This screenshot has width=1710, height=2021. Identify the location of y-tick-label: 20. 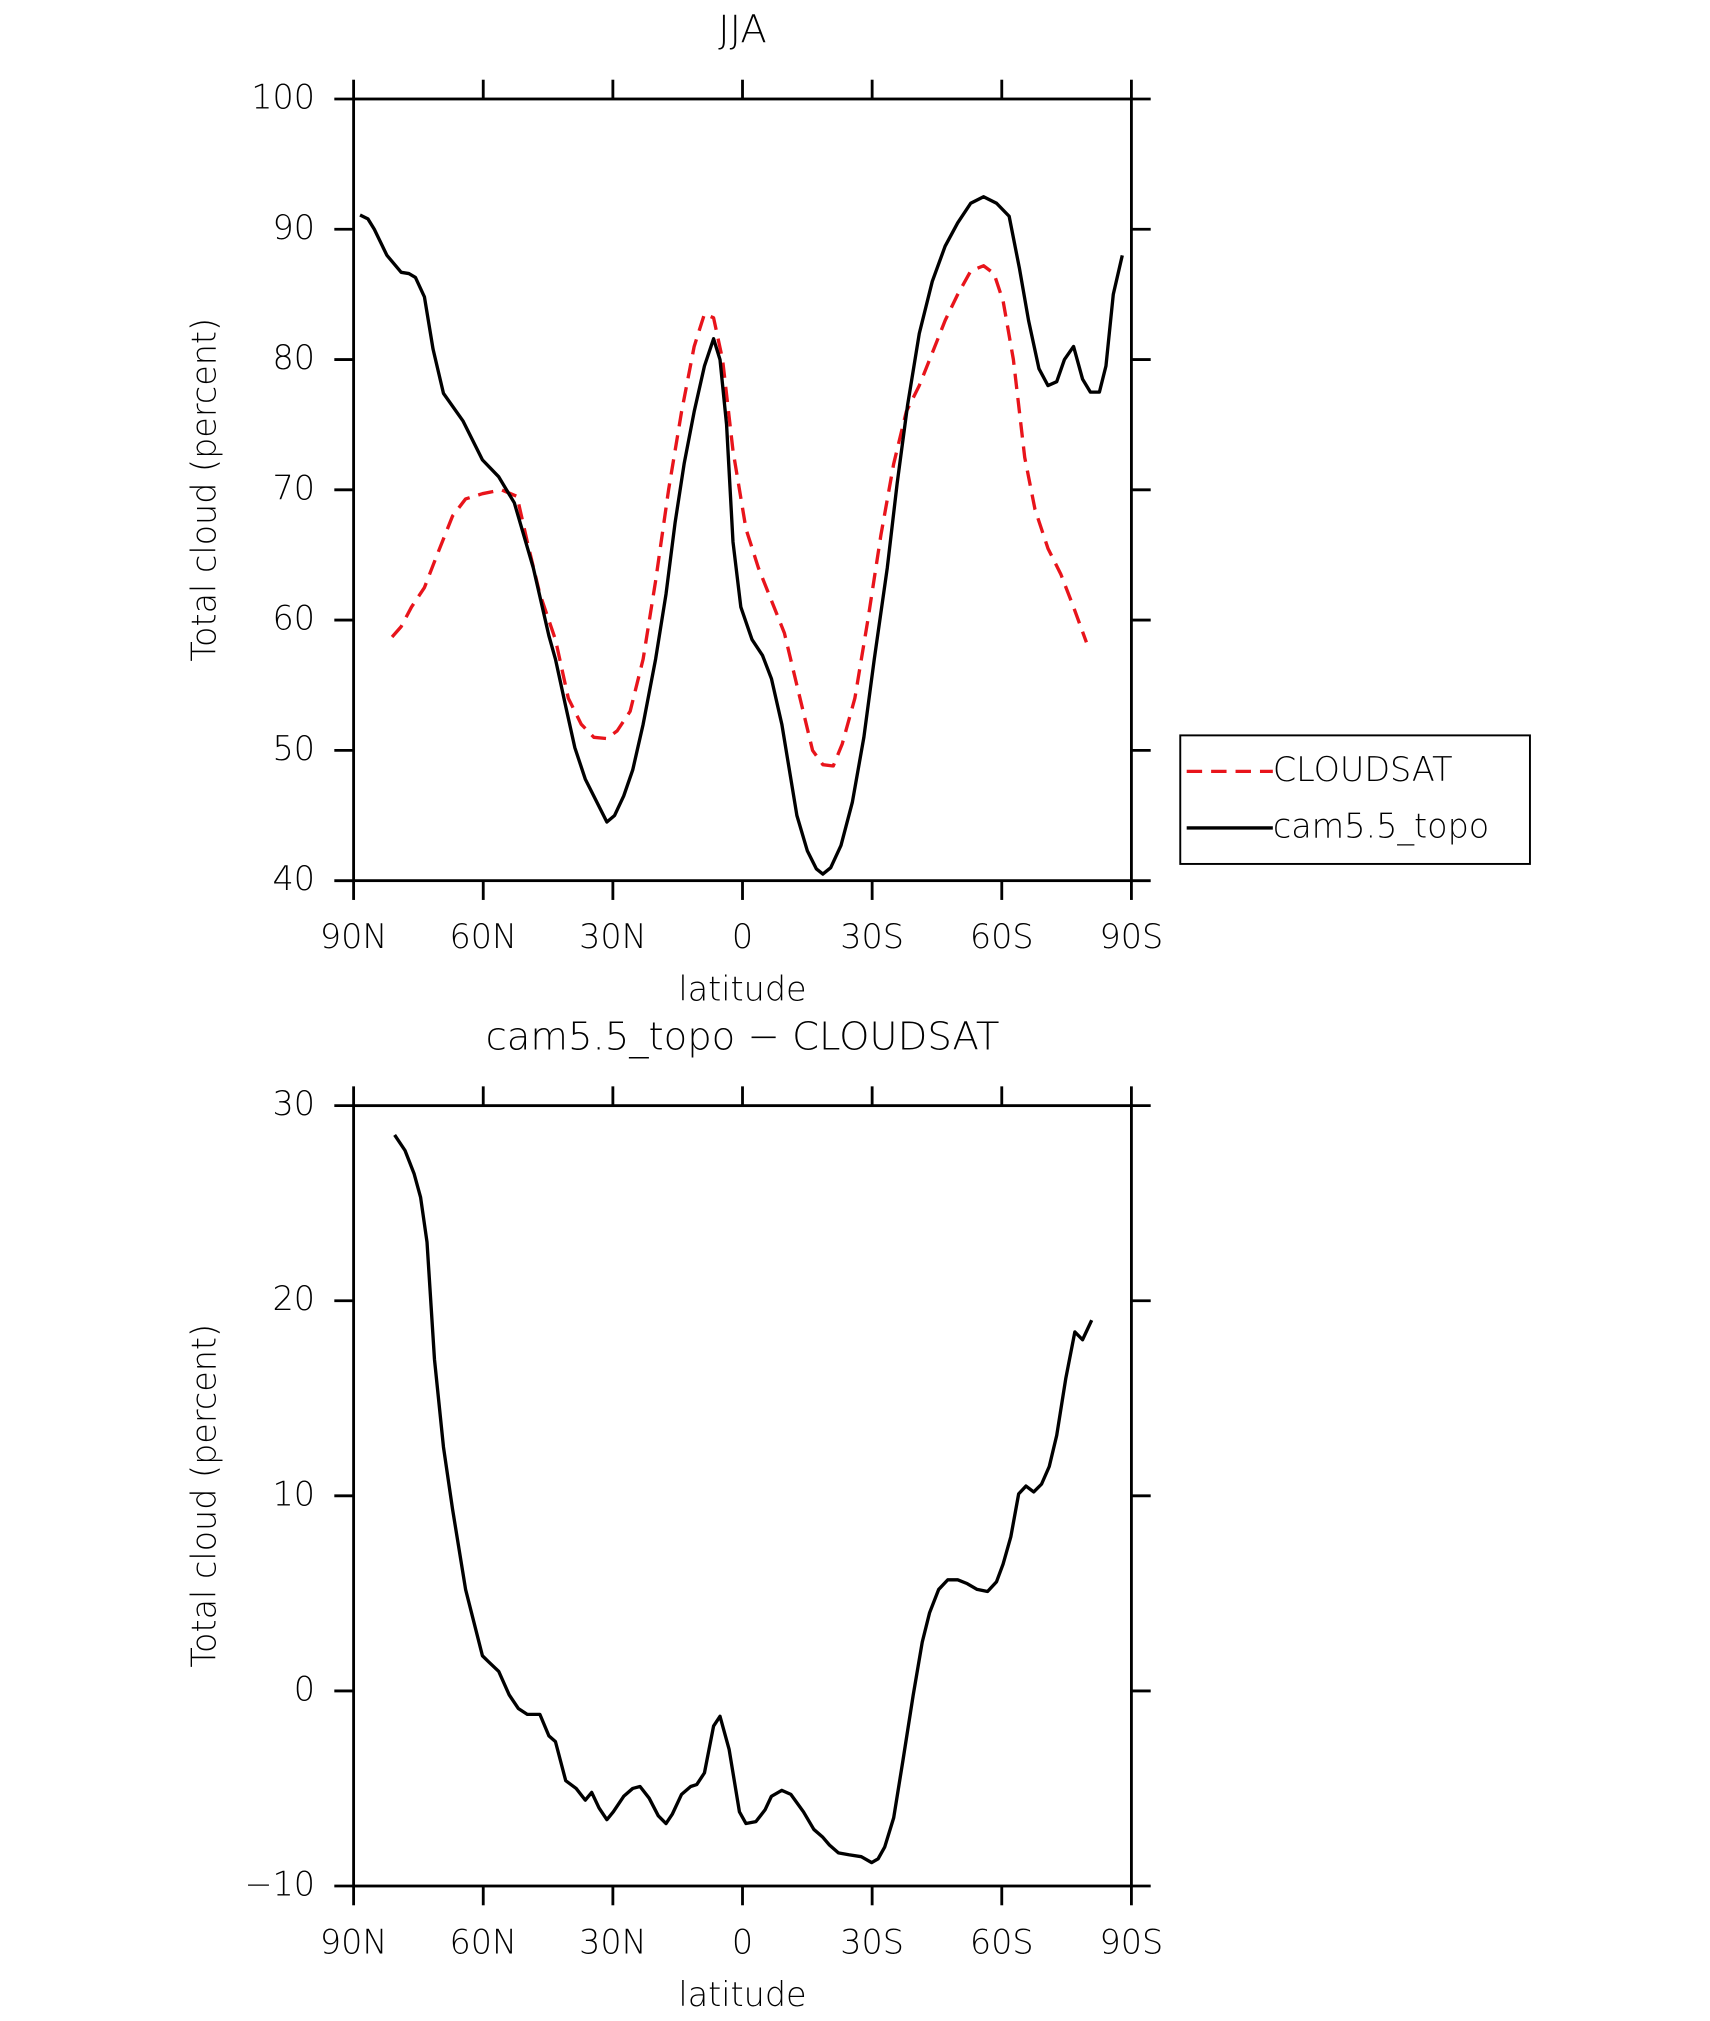
(294, 1298).